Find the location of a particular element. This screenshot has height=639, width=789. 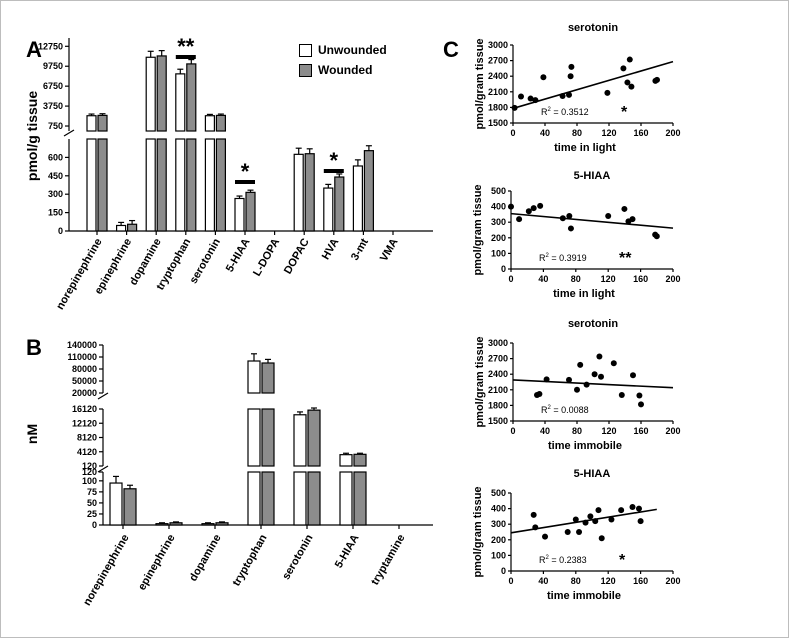

panel-c-plot-0-r2-value: = 0.3512 is located at coordinates (570, 112).